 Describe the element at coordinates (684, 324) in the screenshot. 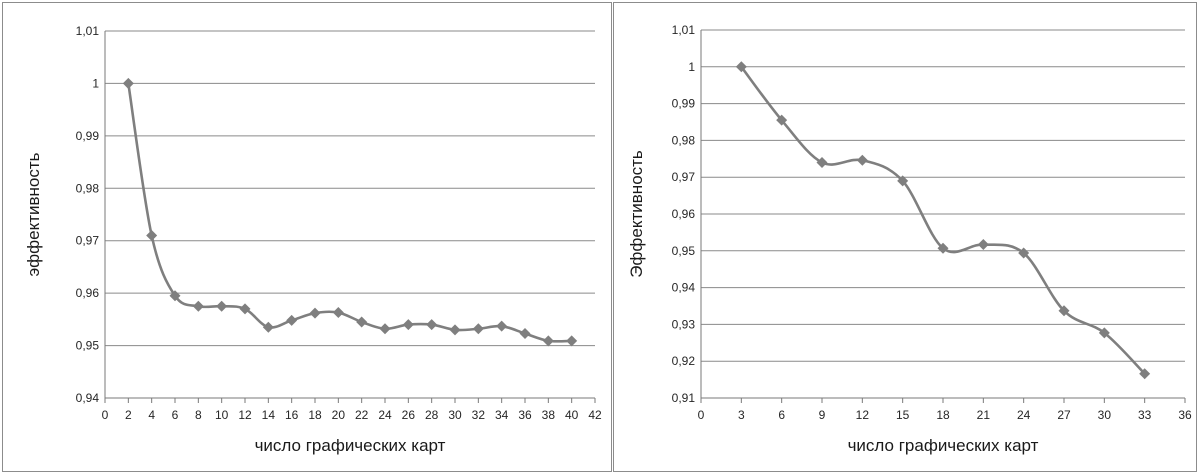

I see `y-tick-label: 0,93` at that location.